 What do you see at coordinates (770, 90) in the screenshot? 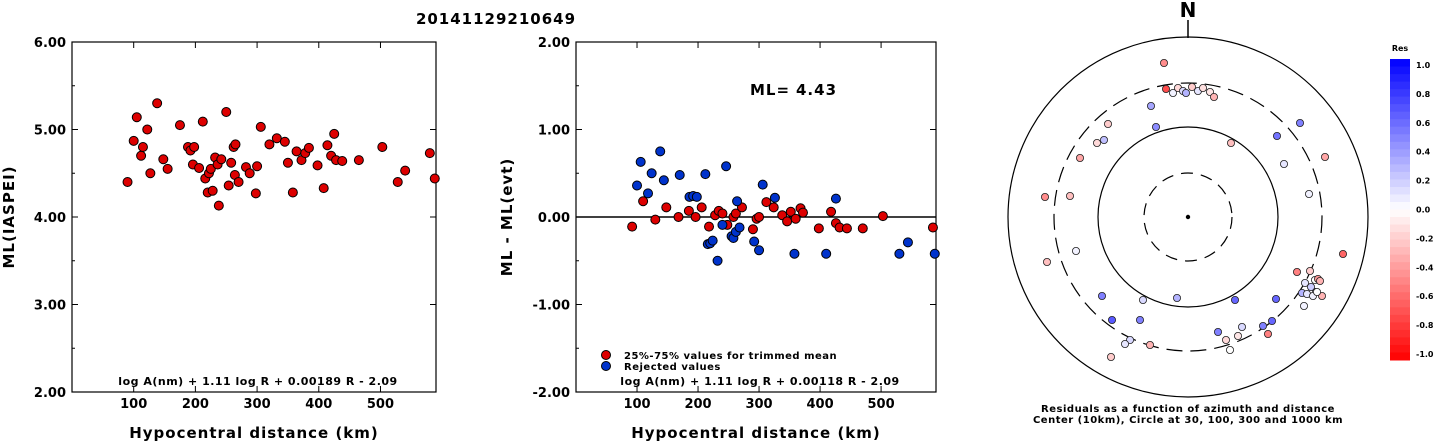
I see `ml-label: ML=` at bounding box center [770, 90].